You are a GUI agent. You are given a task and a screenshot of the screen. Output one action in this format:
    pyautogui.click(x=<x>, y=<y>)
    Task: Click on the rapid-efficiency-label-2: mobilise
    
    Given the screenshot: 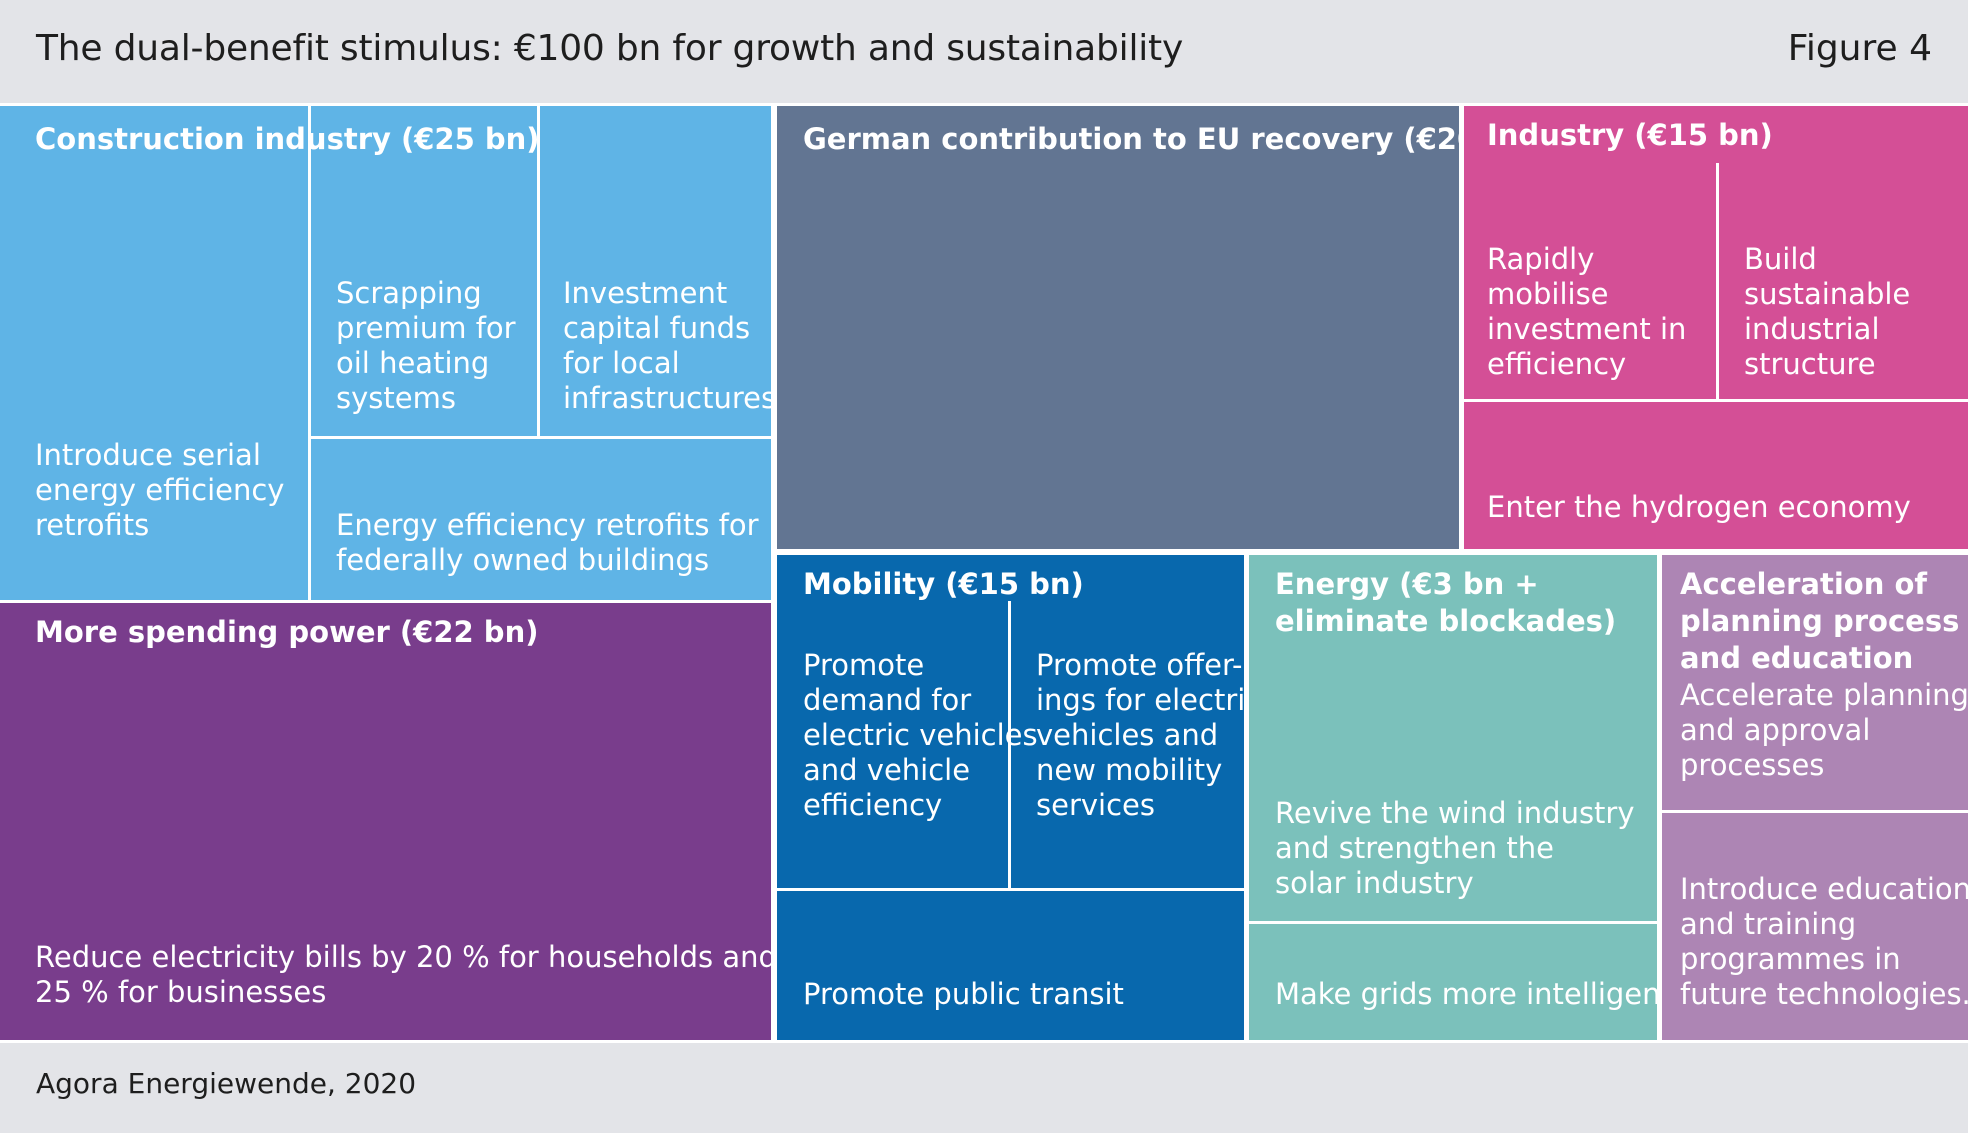 What is the action you would take?
    pyautogui.click(x=1548, y=294)
    